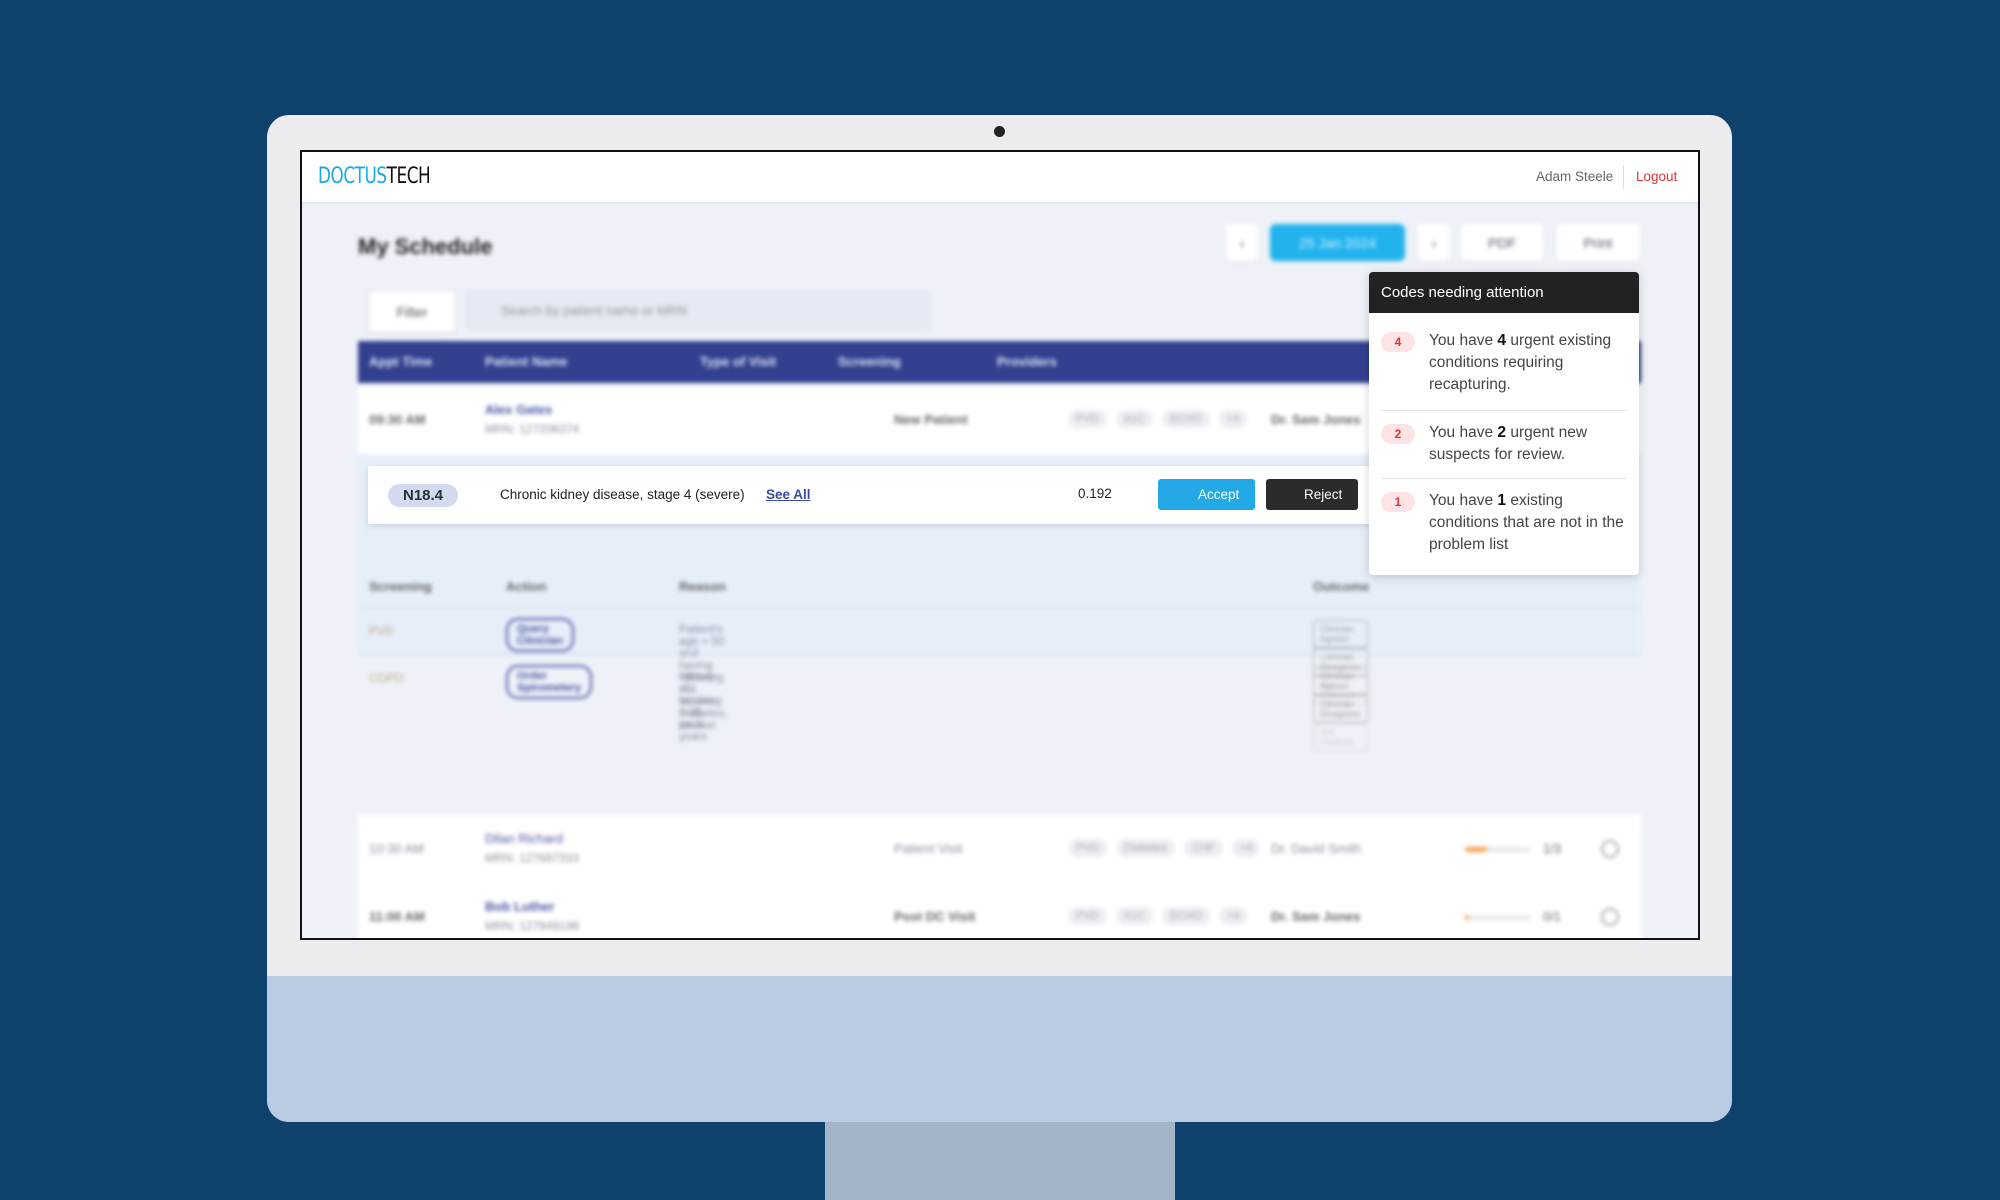 This screenshot has width=2000, height=1200. Describe the element at coordinates (412, 311) in the screenshot. I see `filter-button: Filter` at that location.